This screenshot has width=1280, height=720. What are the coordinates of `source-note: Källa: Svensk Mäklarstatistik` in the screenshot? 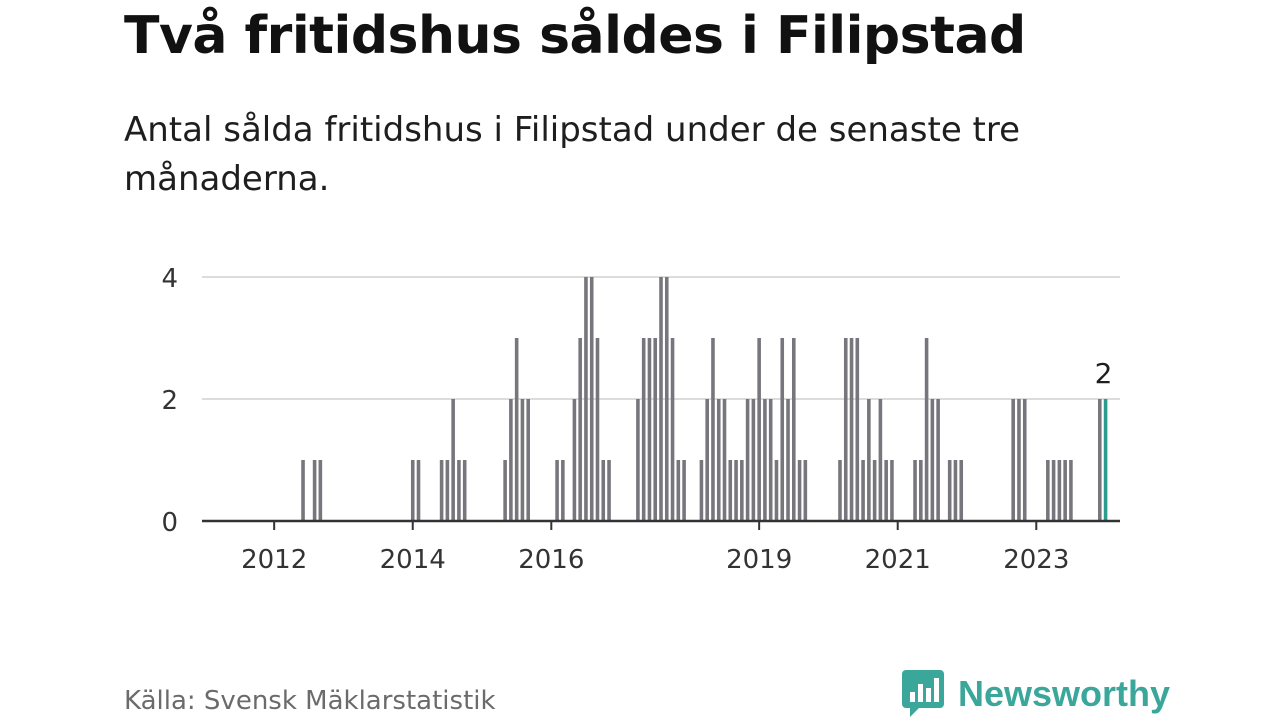 It's located at (310, 701).